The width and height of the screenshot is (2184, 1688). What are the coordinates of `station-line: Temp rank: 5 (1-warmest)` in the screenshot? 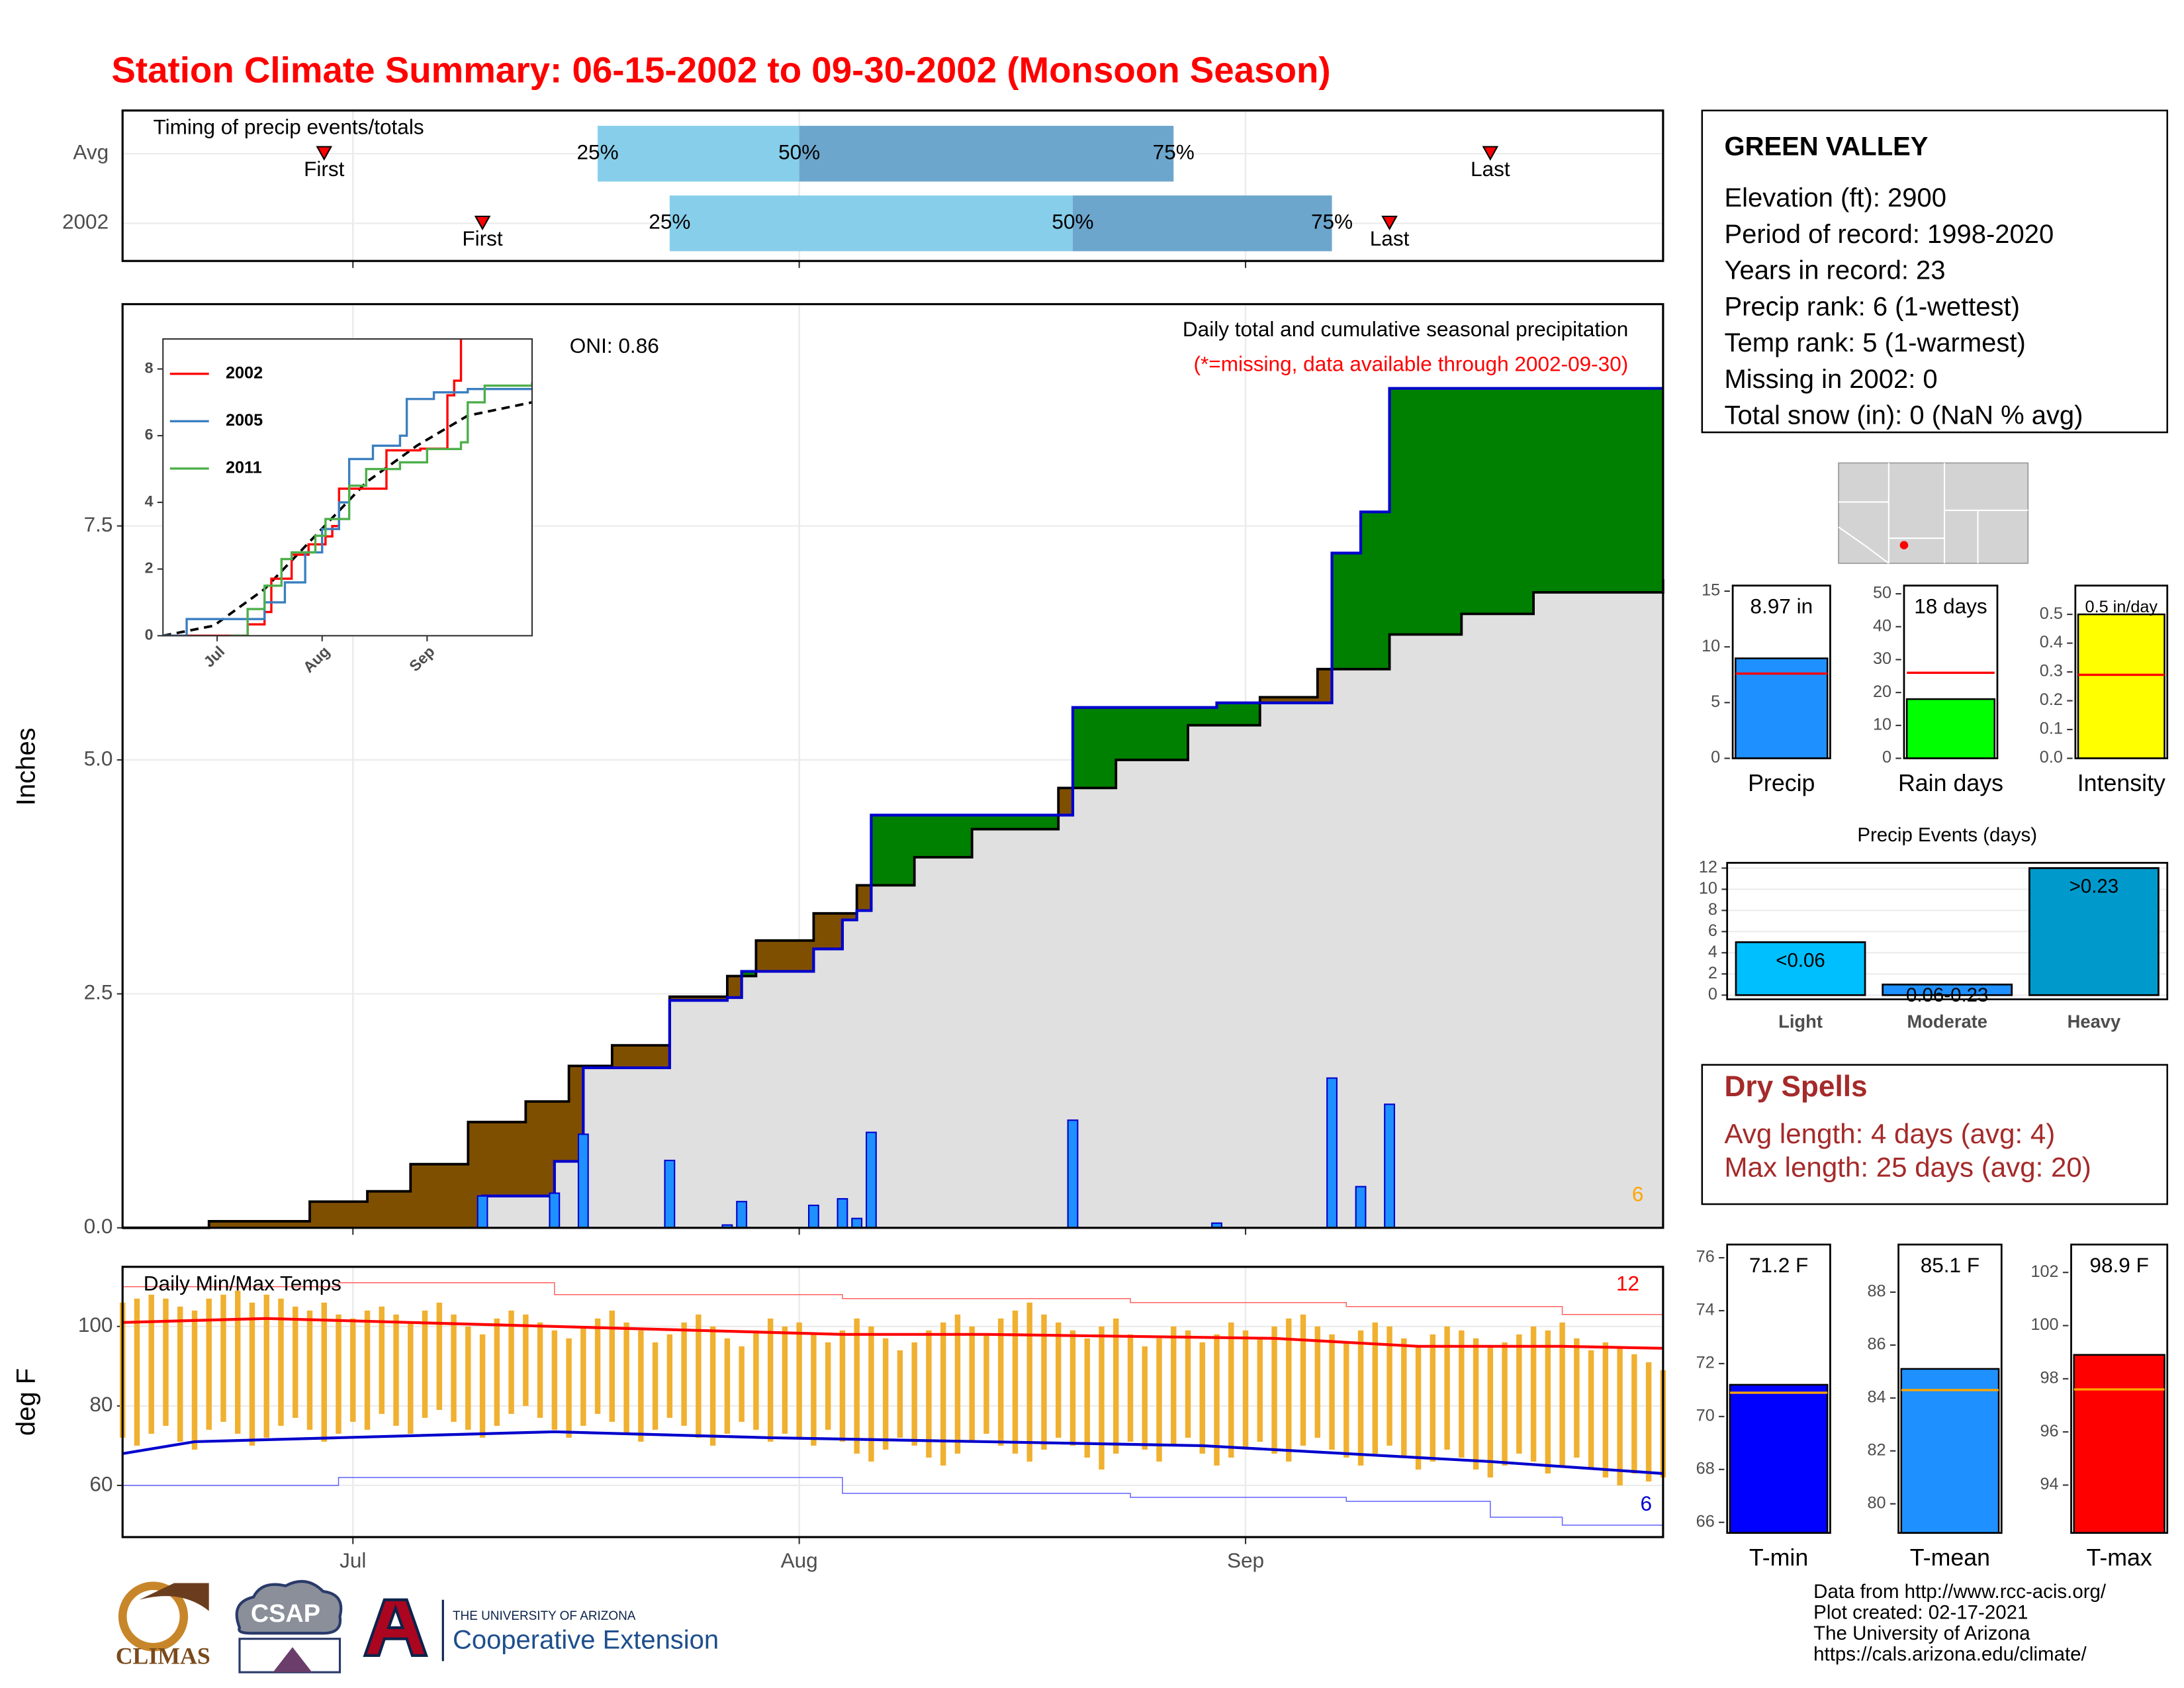 It's located at (1874, 342).